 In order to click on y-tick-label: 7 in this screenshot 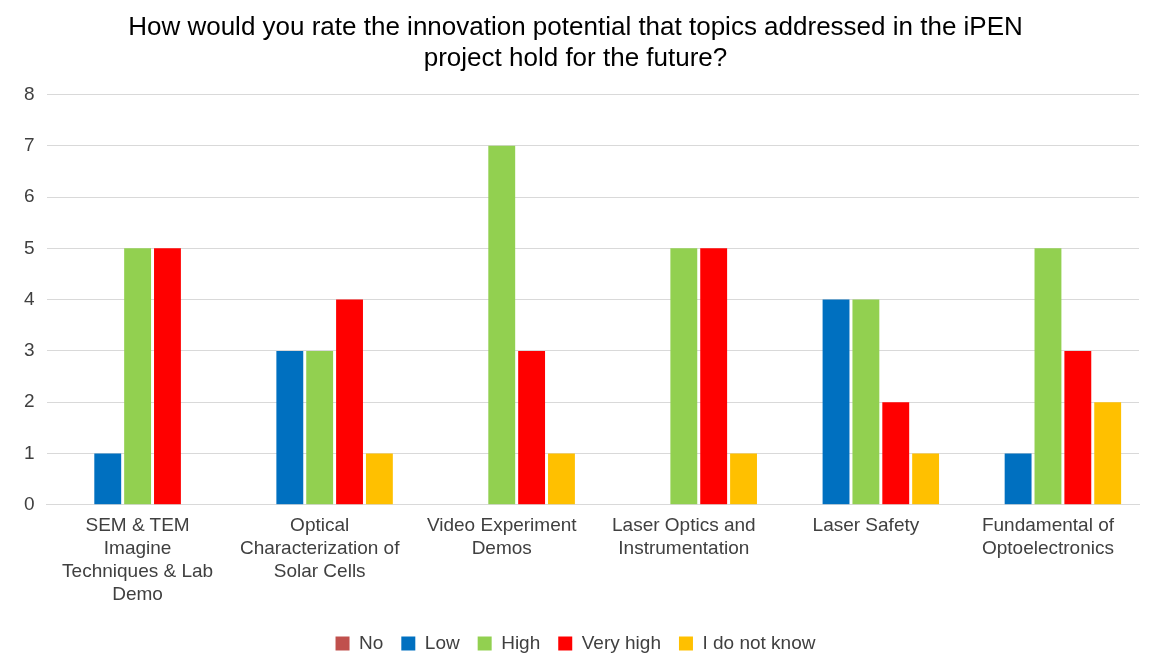, I will do `click(29, 144)`.